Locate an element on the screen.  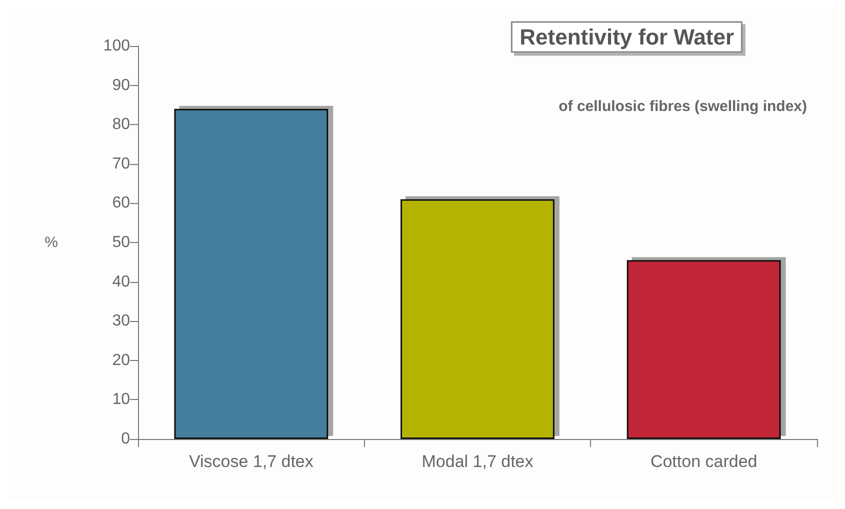
x-tick-label: Cotton carded is located at coordinates (704, 461).